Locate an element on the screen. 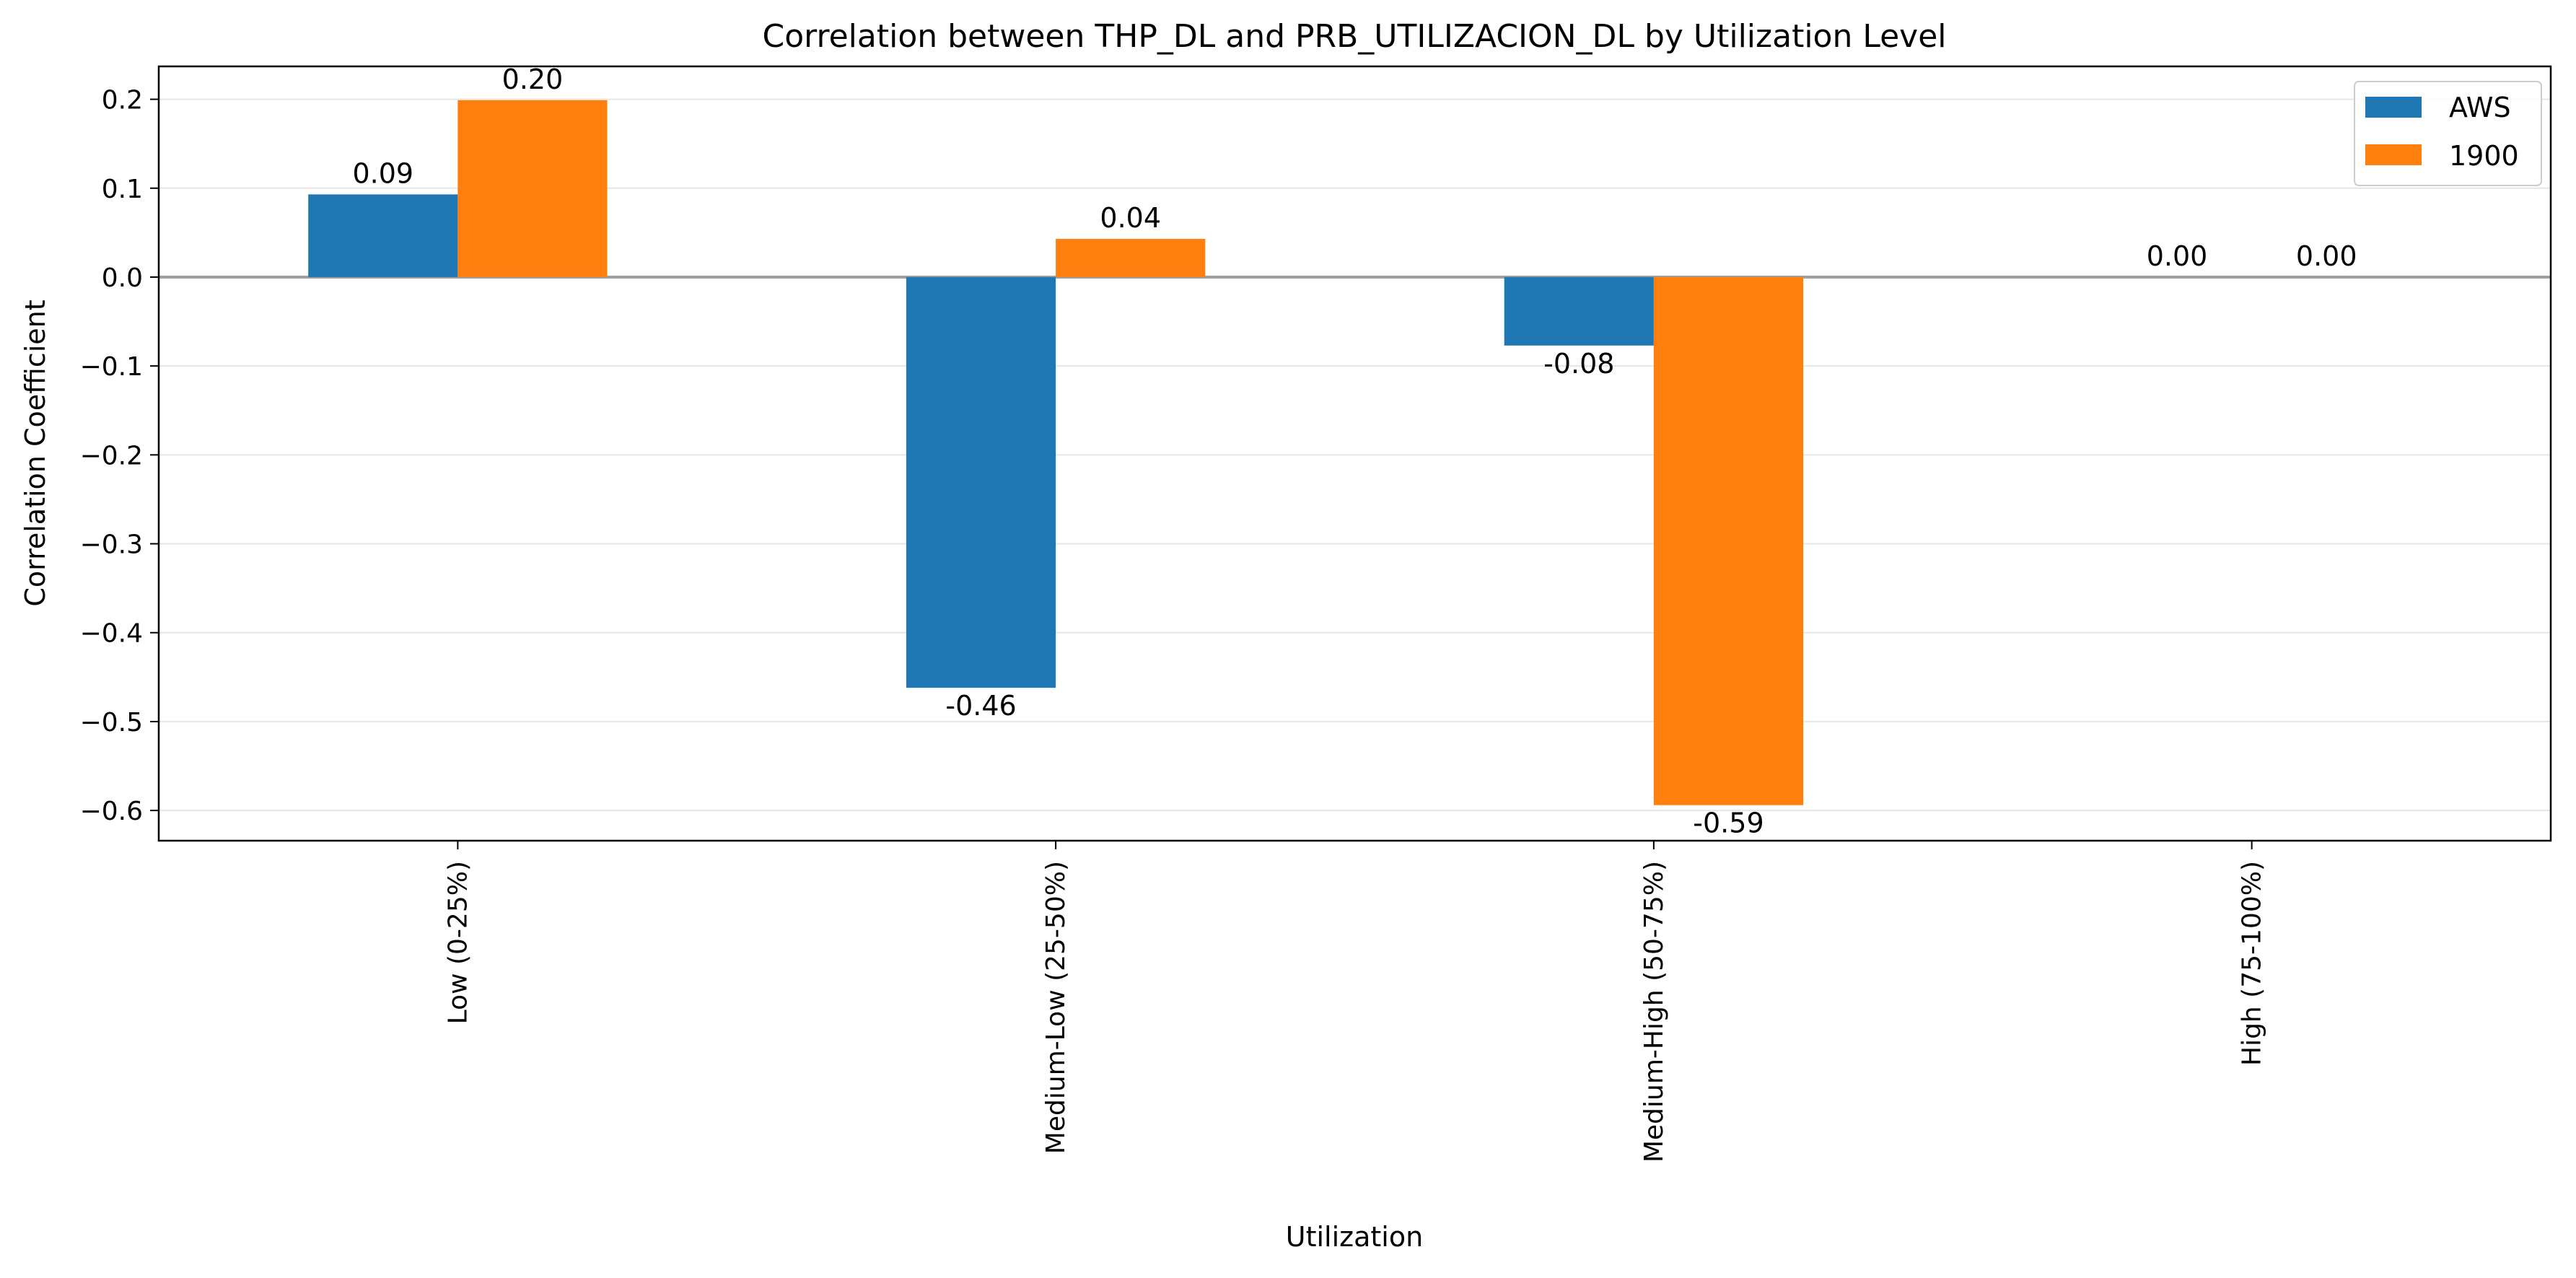  y-tick-label: 0.2 is located at coordinates (122, 100).